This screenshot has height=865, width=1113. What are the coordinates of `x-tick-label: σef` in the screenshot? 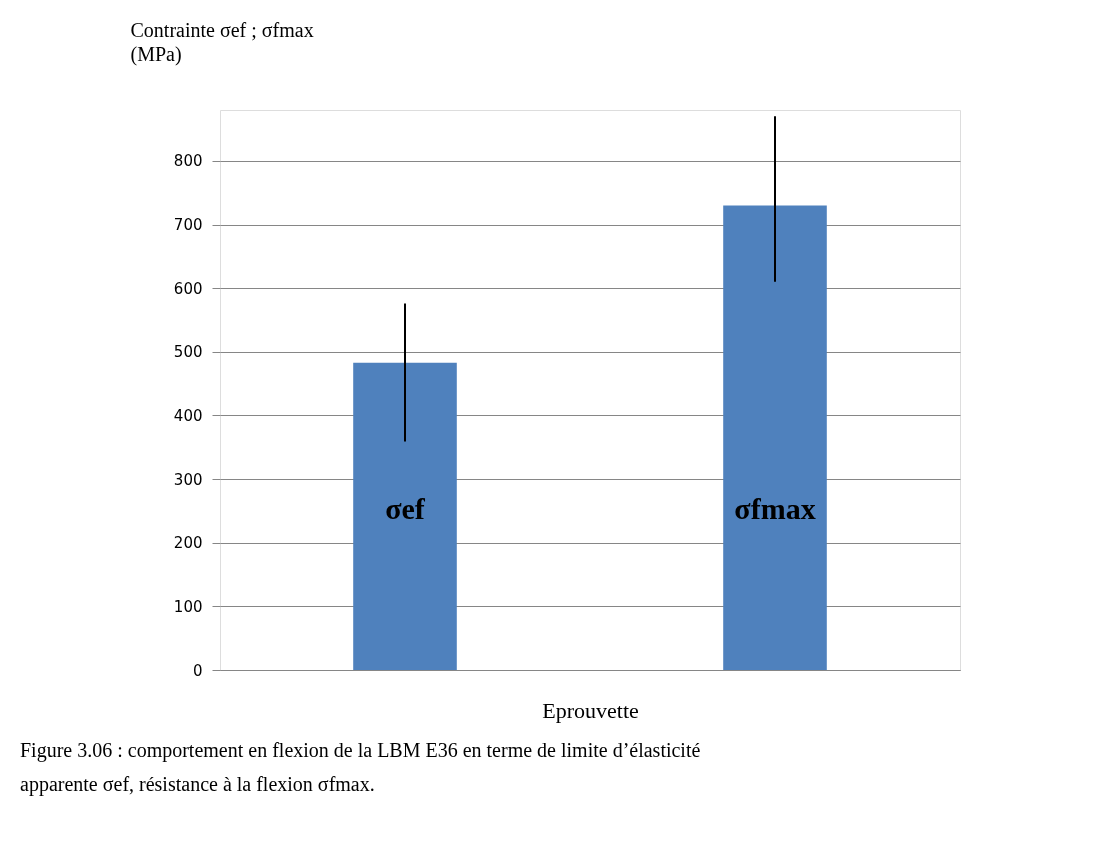 It's located at (405, 508).